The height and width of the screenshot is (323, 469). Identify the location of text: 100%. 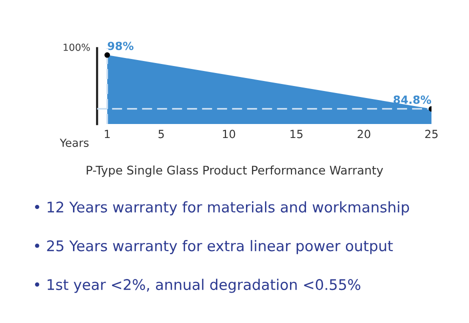
(77, 47).